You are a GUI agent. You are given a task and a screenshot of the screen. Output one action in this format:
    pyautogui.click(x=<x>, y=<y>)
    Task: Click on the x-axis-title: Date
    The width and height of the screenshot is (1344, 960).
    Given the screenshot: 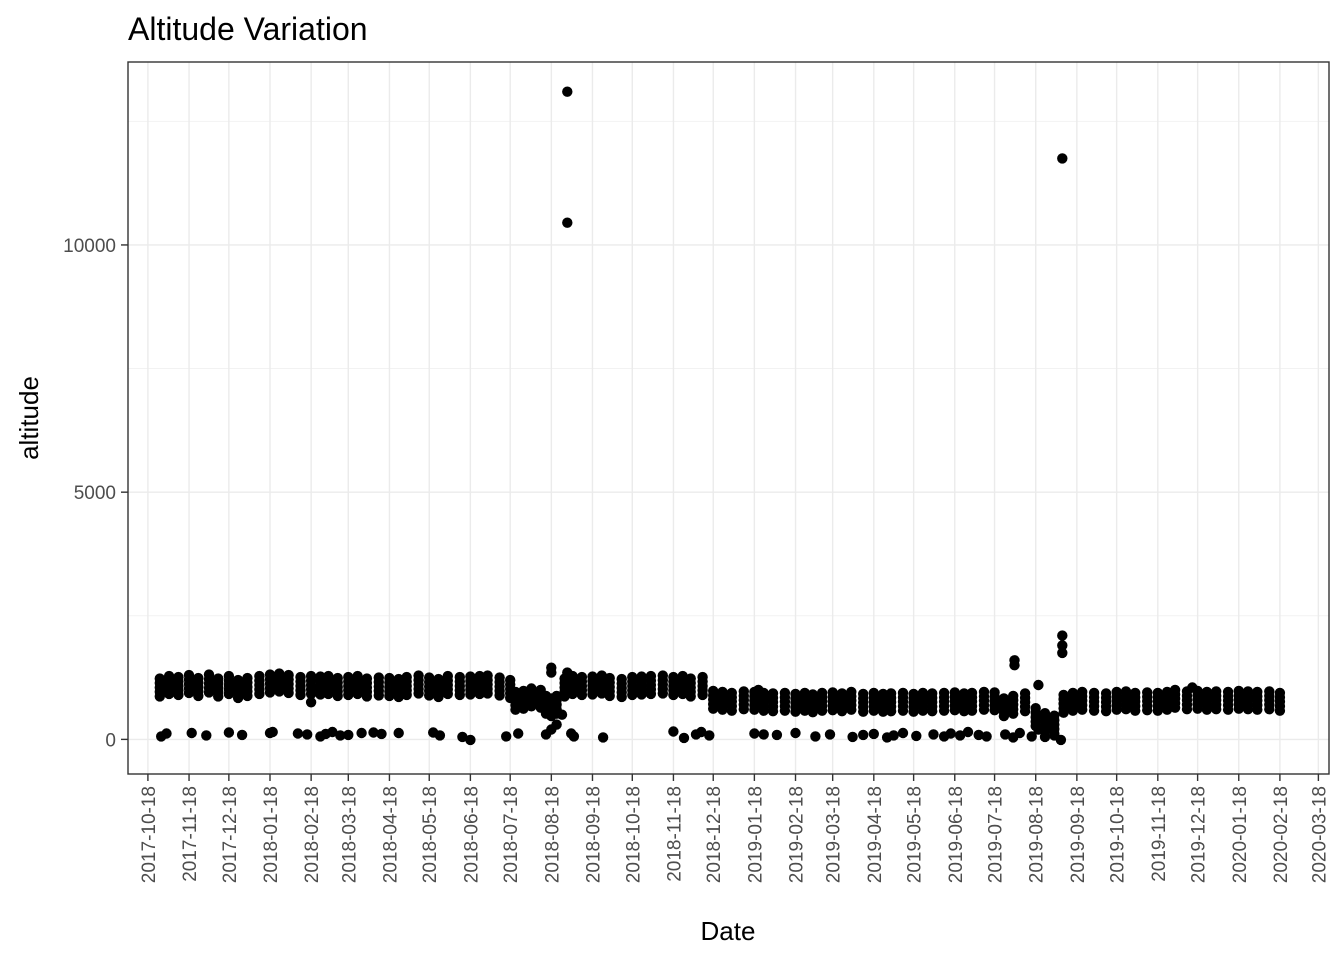 What is the action you would take?
    pyautogui.click(x=728, y=931)
    